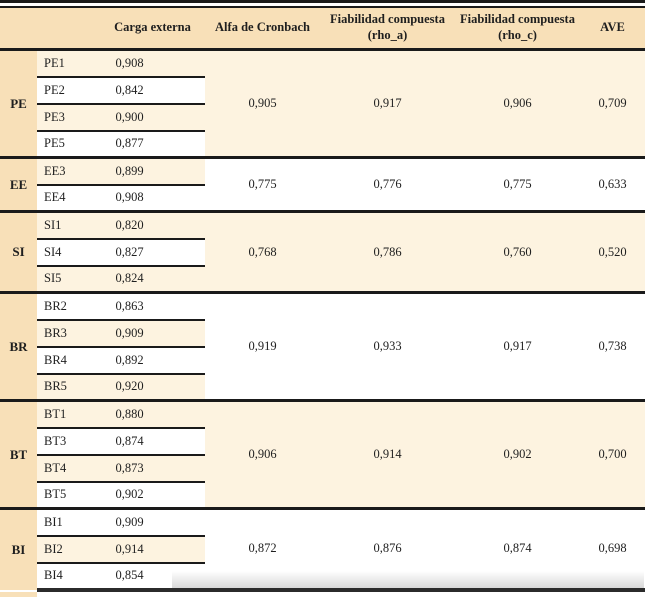 This screenshot has height=607, width=645. I want to click on item-row-bt3: BT3 0,874, so click(322, 441).